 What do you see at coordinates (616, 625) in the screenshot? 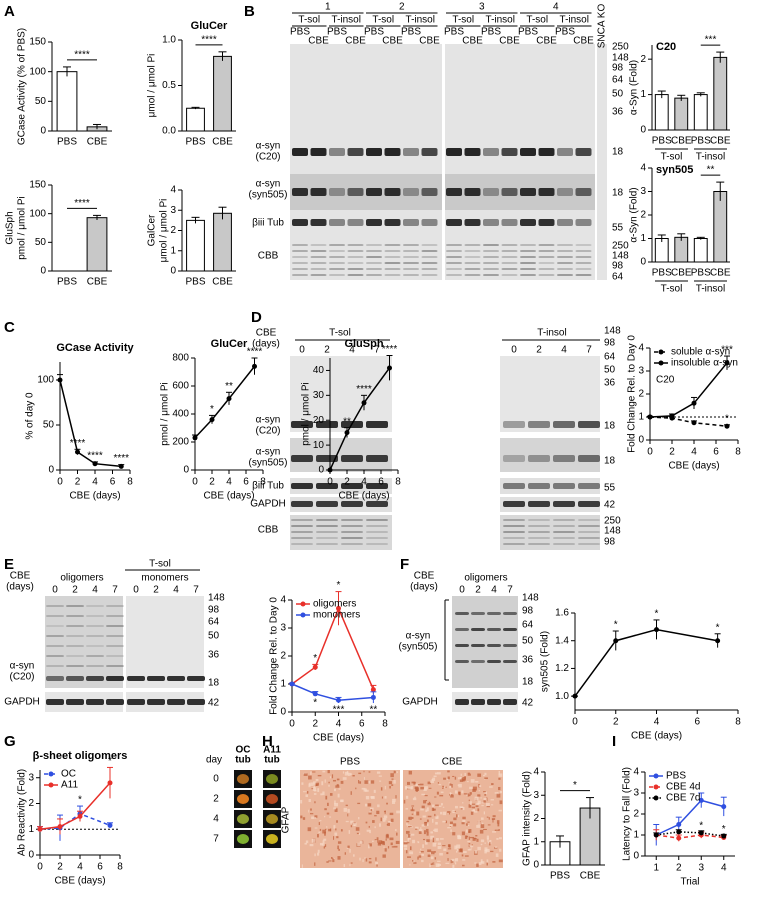
I see `significance-label: *` at bounding box center [616, 625].